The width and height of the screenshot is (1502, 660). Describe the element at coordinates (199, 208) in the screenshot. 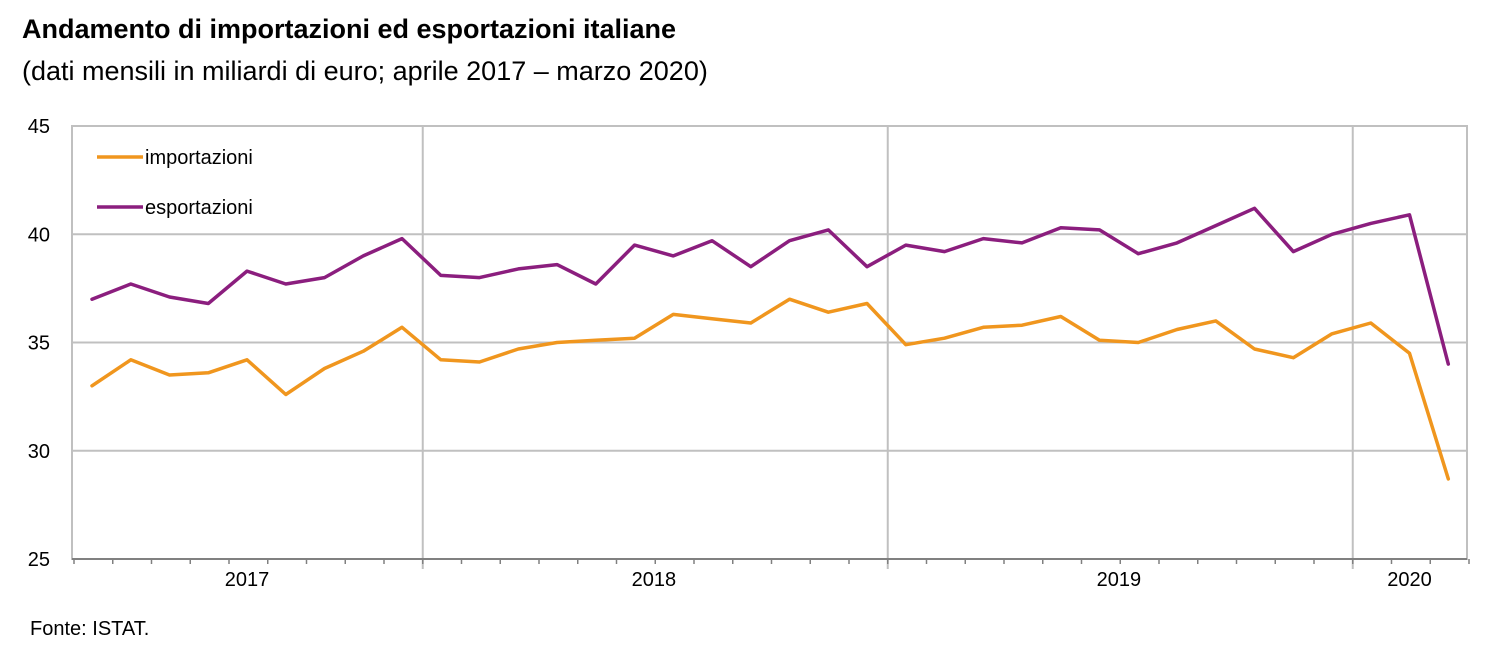

I see `legend-label-esportazioni: esportazioni` at that location.